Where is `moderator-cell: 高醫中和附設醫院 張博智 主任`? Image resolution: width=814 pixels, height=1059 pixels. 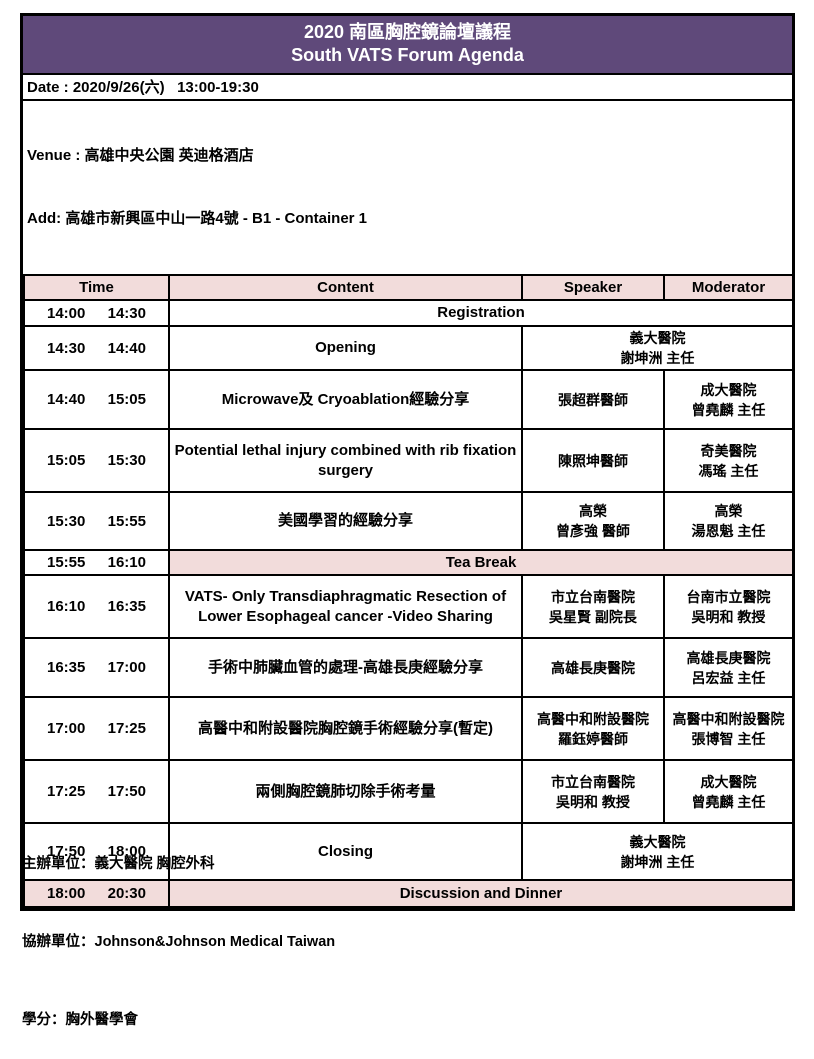
moderator-cell: 高醫中和附設醫院 張博智 主任 is located at coordinates (728, 728).